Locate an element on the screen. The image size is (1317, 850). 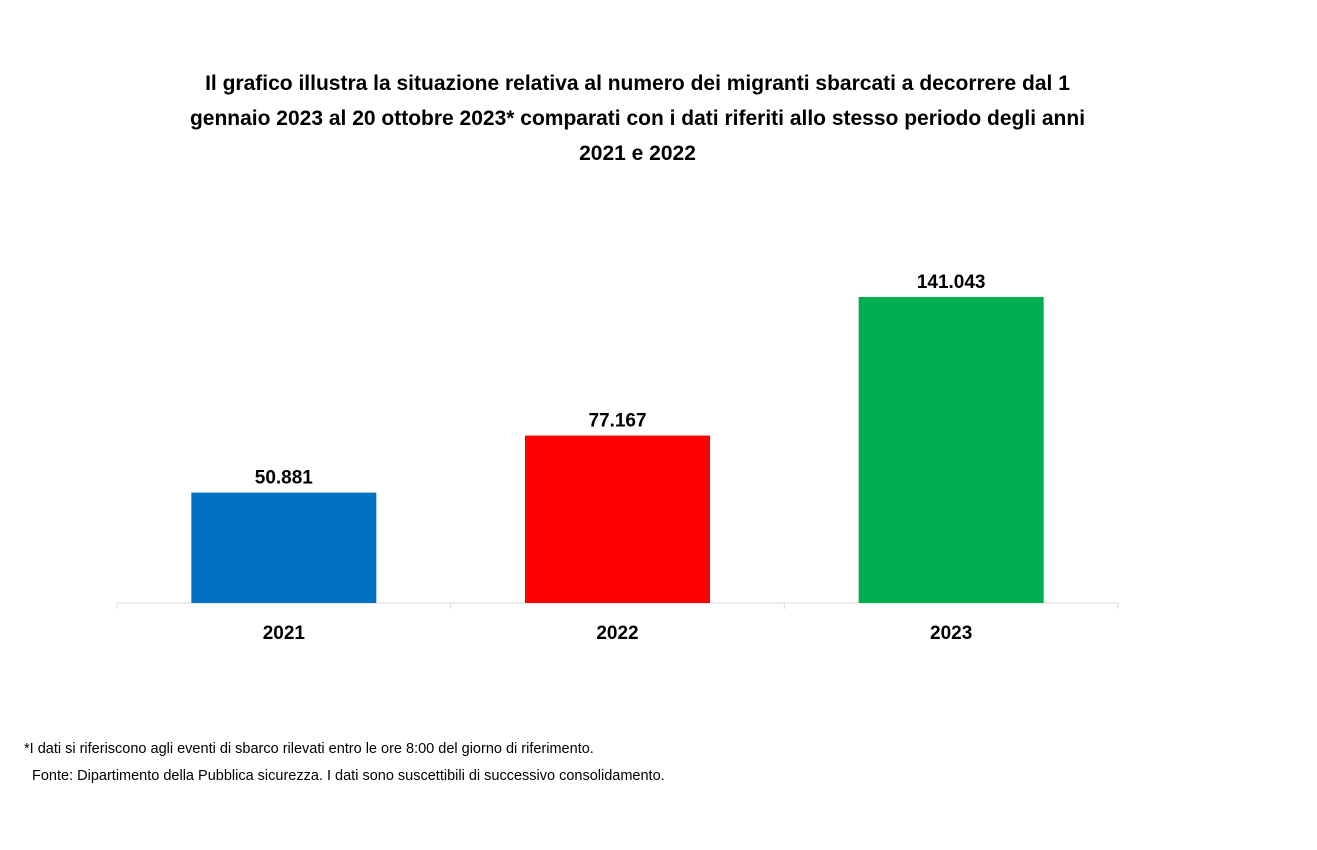
chart-title-line-3: 2021 e 2022 is located at coordinates (637, 153).